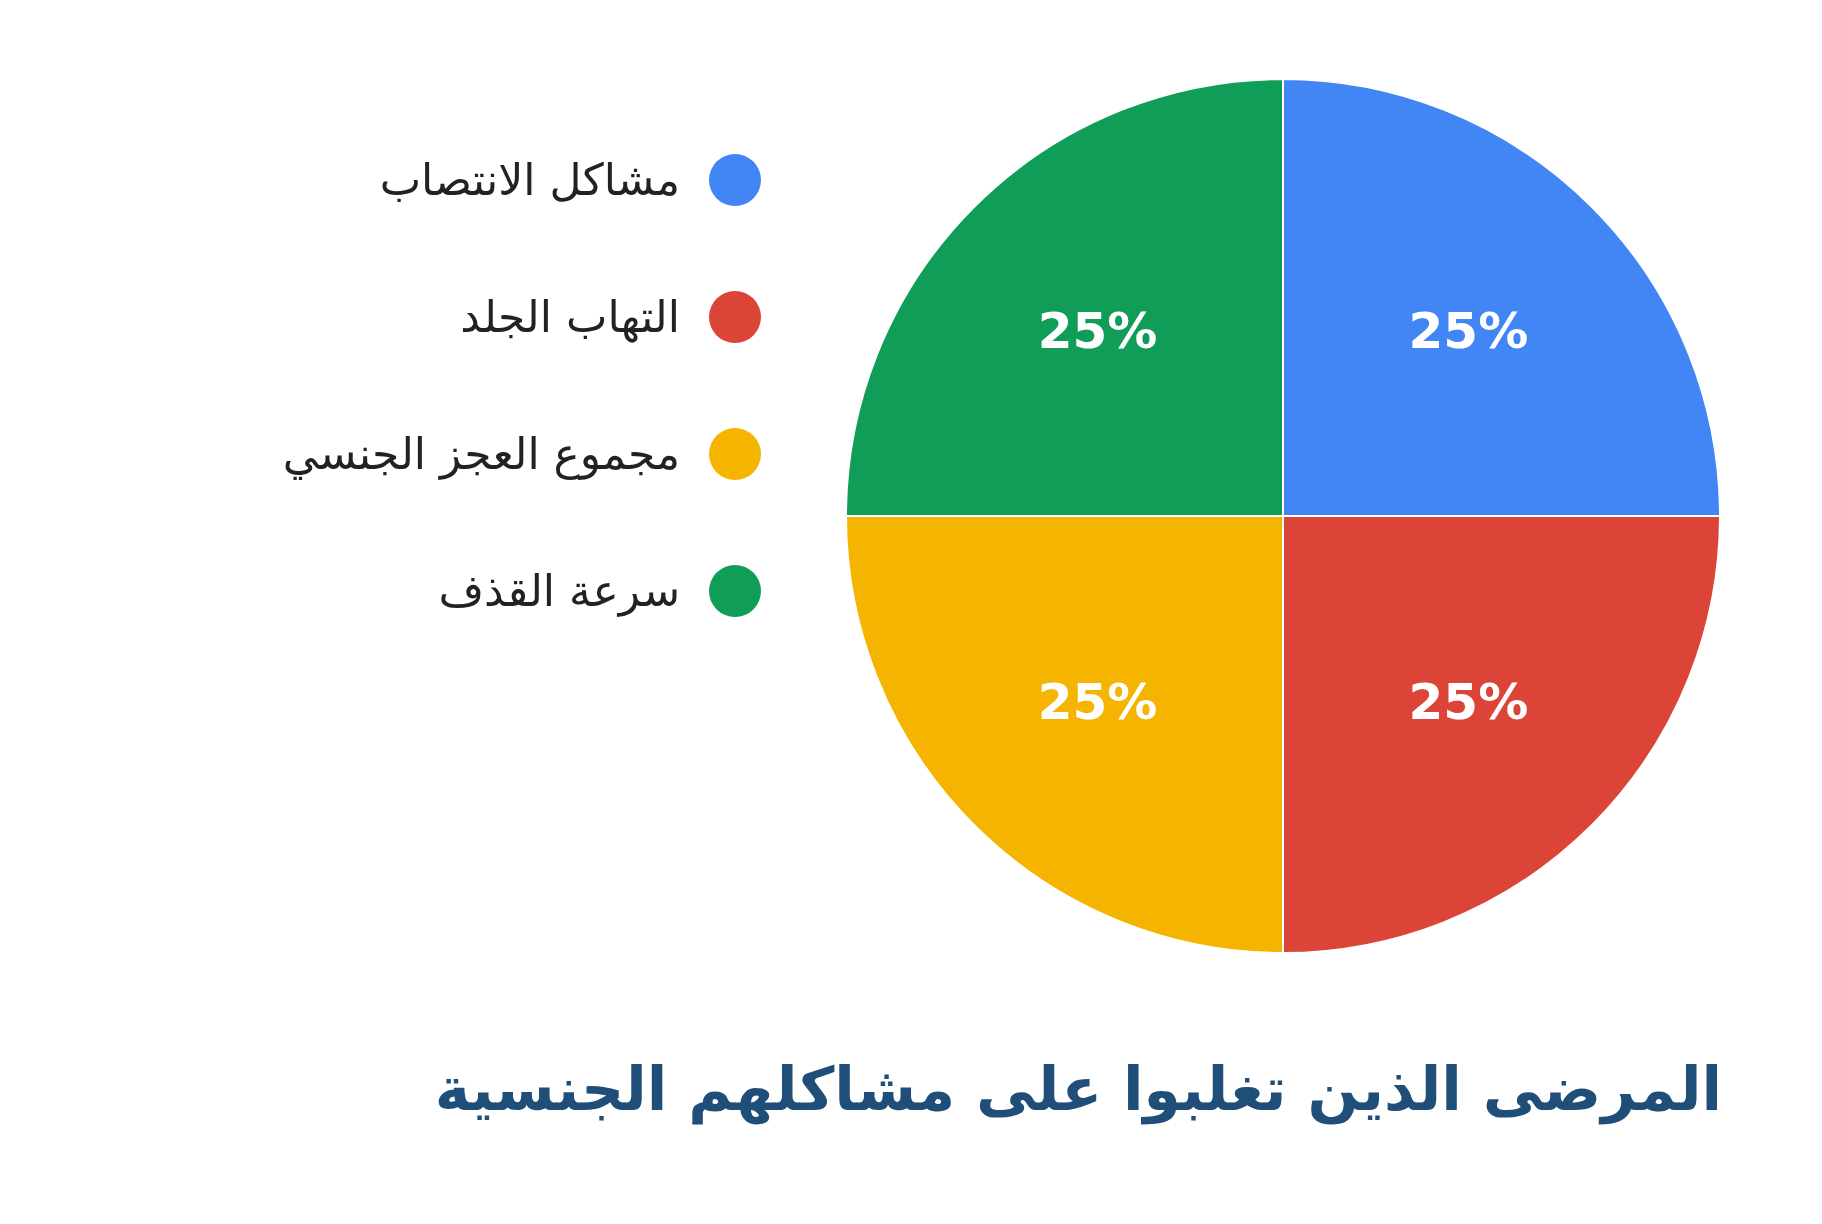 Image resolution: width=1822 pixels, height=1224 pixels. I want to click on legend-label: سرعة القذف, so click(559, 591).